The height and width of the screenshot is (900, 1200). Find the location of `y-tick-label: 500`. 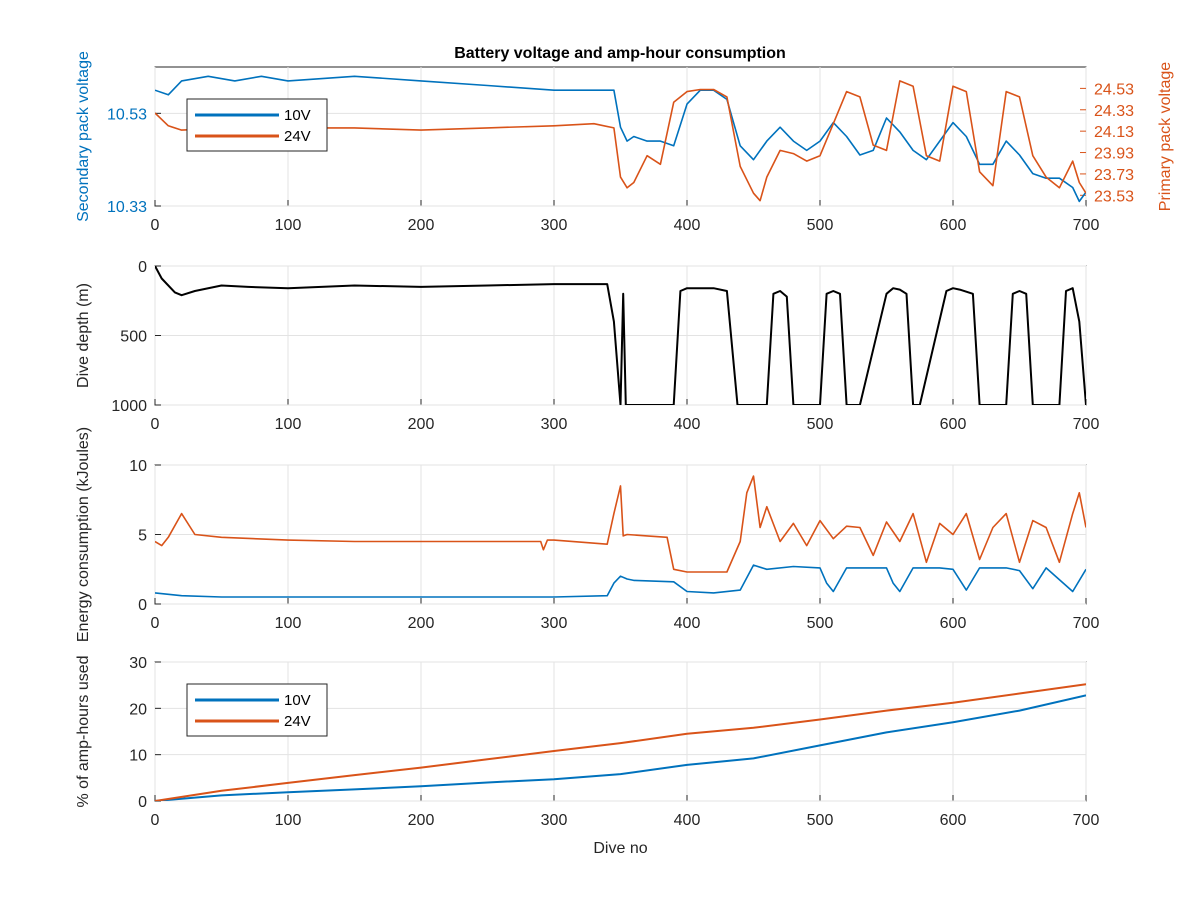

y-tick-label: 500 is located at coordinates (133, 337).